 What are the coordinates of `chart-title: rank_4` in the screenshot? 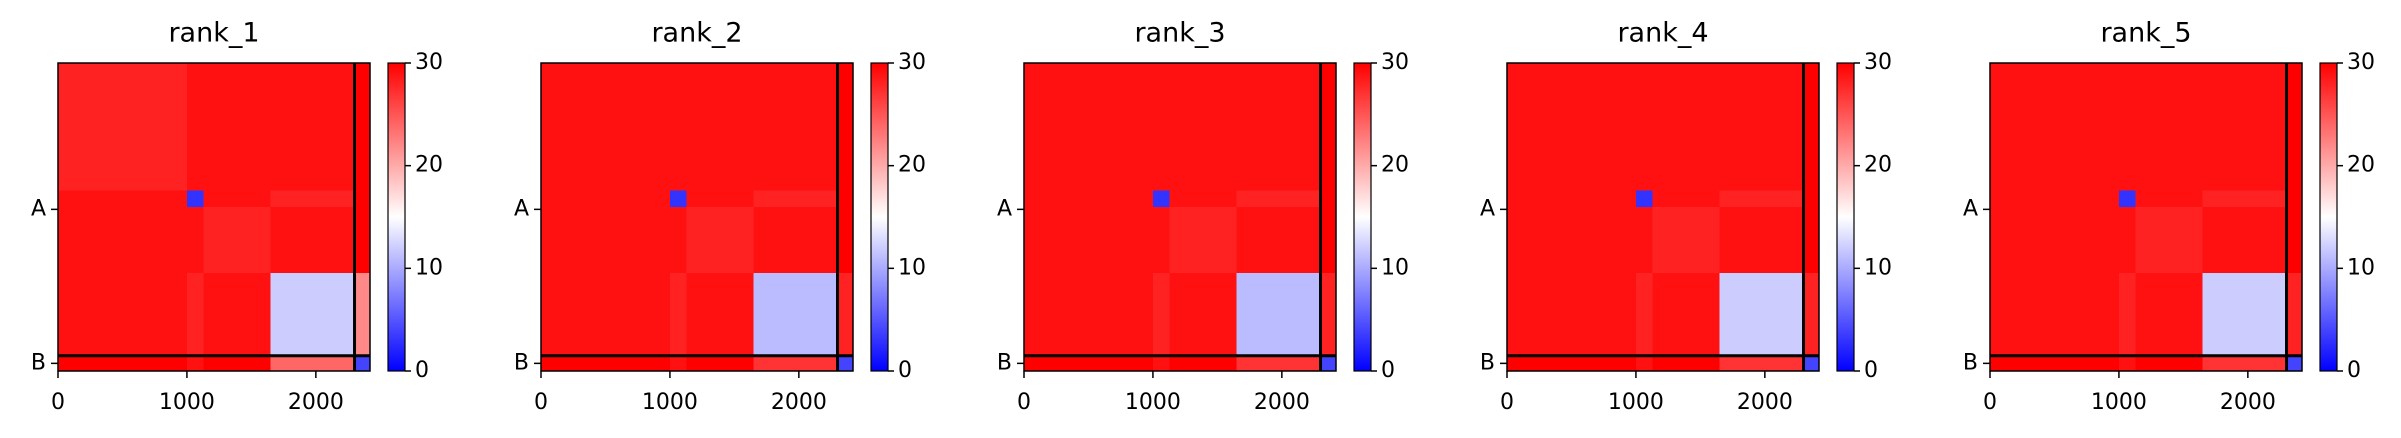 It's located at (1662, 33).